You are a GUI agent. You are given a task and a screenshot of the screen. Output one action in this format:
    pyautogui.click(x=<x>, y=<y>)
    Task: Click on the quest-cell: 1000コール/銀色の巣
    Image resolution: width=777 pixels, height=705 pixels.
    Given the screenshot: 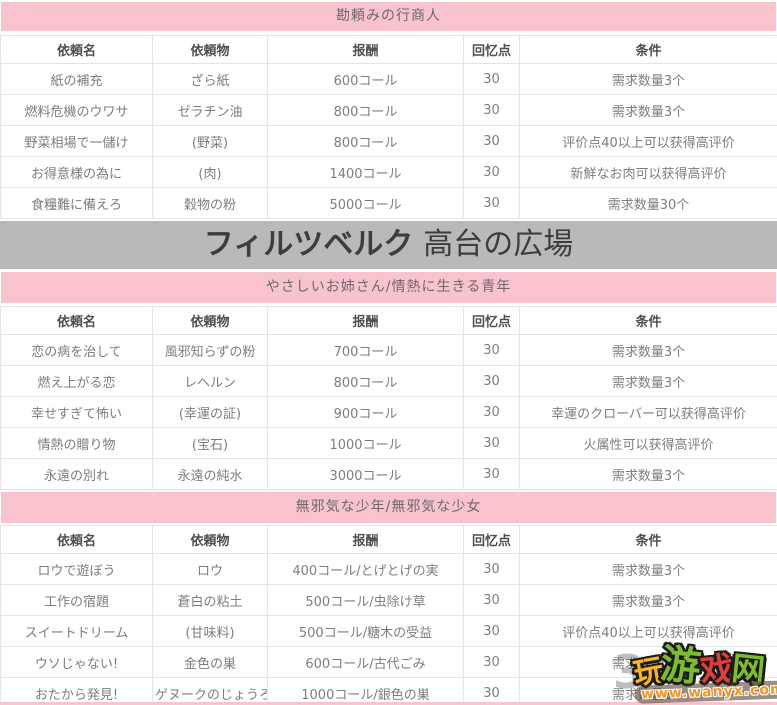 What is the action you would take?
    pyautogui.click(x=365, y=691)
    